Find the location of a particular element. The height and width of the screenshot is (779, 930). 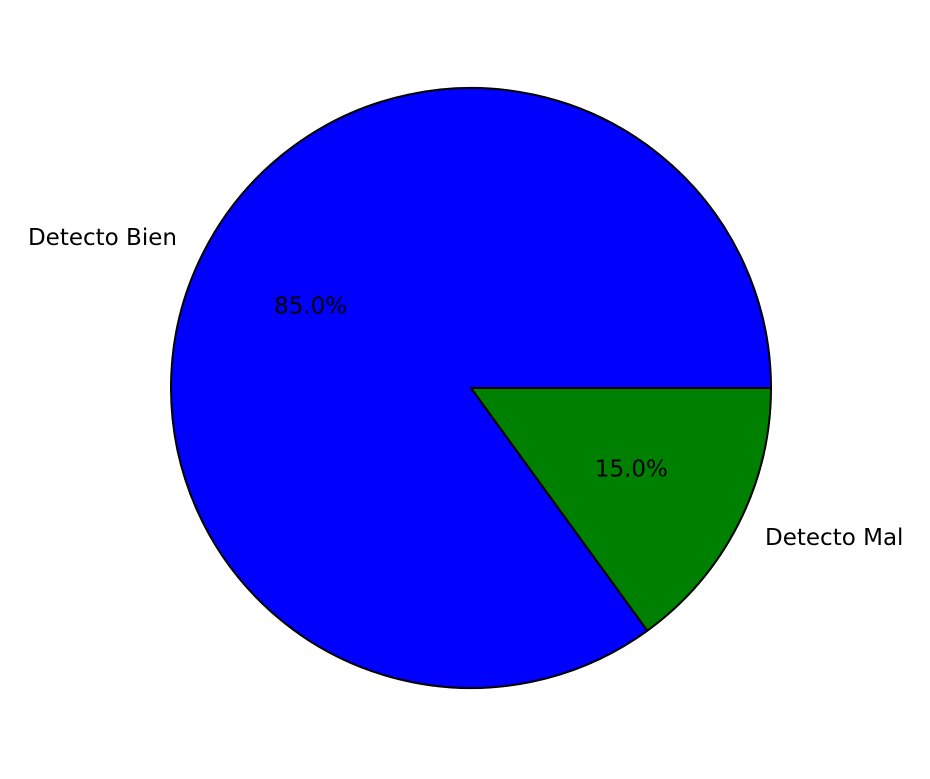

pie-percent-label: 85.0% is located at coordinates (310, 306).